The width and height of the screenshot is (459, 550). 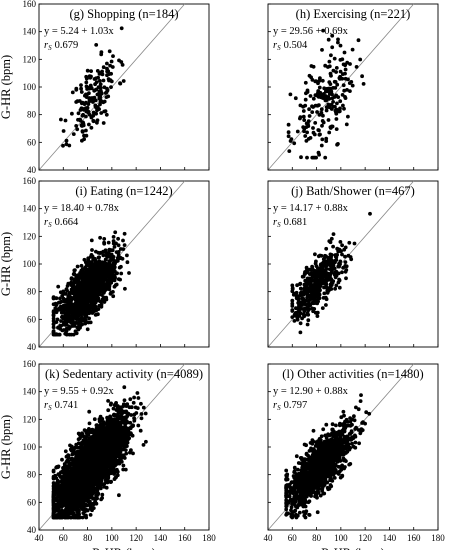 What do you see at coordinates (30, 364) in the screenshot?
I see `y-tick-label: 160` at bounding box center [30, 364].